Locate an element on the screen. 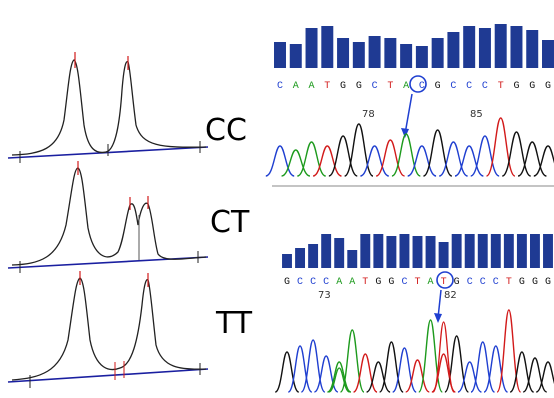 The height and width of the screenshot is (398, 554). position-label-85: 85 is located at coordinates (476, 114).